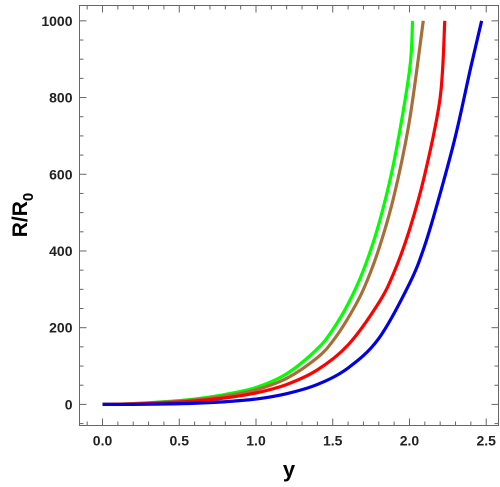 This screenshot has height=487, width=500. What do you see at coordinates (56, 21) in the screenshot?
I see `y-tick-label: 1000` at bounding box center [56, 21].